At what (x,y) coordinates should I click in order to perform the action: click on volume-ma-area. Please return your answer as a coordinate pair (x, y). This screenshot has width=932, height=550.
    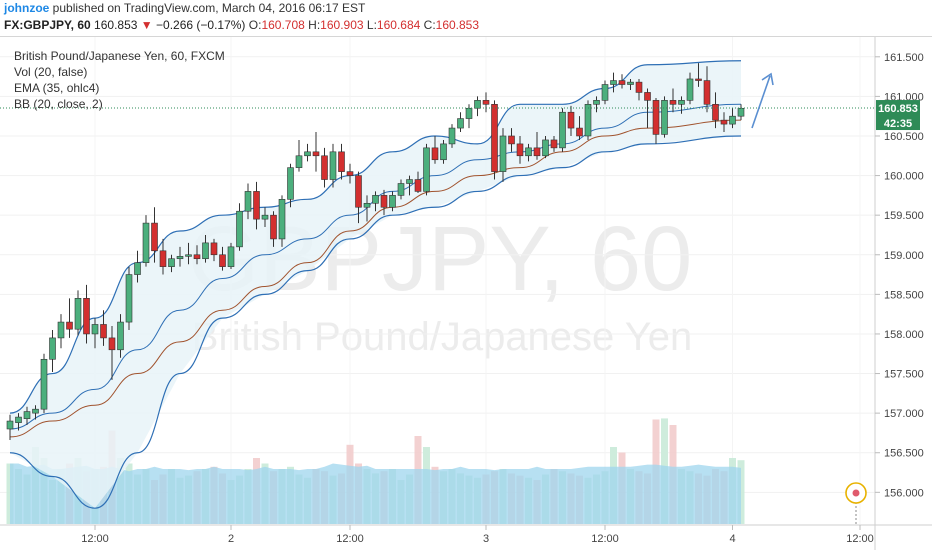
    Looking at the image, I should click on (375, 493).